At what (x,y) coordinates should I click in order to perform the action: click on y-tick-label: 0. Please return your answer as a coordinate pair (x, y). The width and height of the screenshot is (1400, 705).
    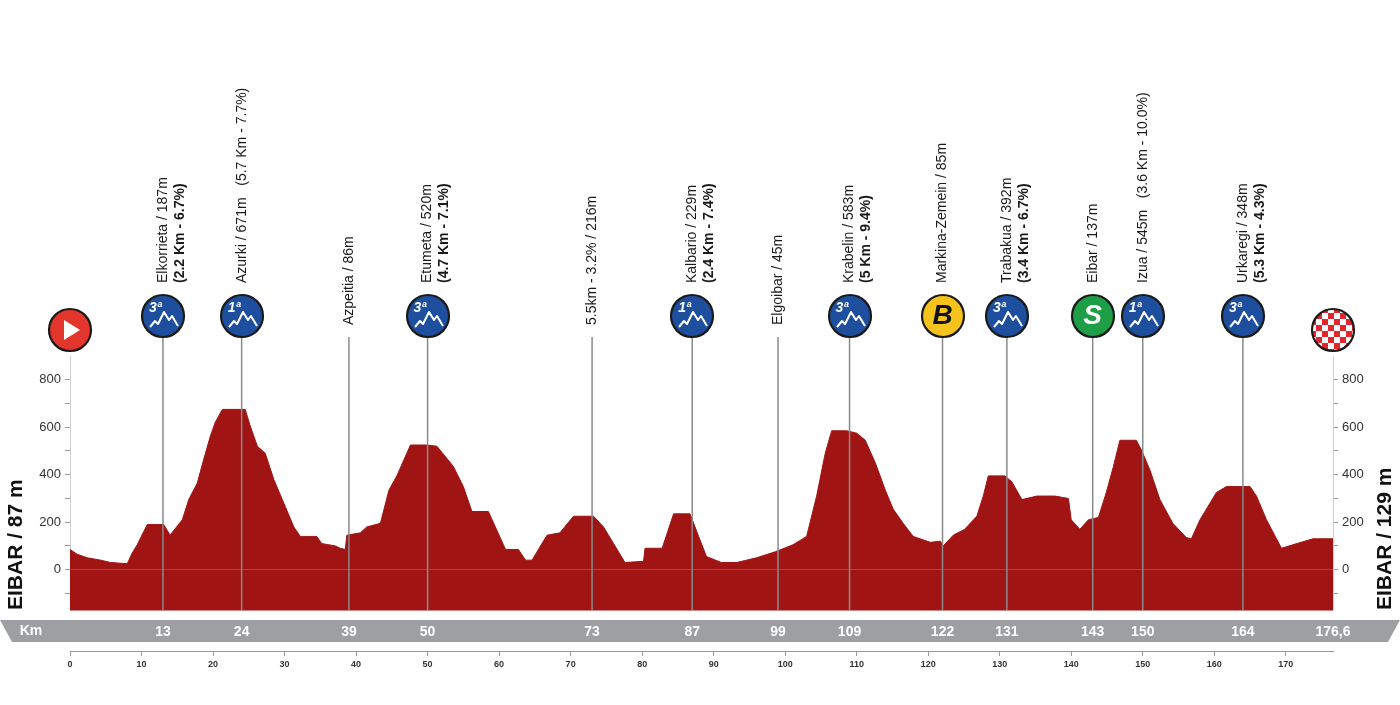
    Looking at the image, I should click on (57, 569).